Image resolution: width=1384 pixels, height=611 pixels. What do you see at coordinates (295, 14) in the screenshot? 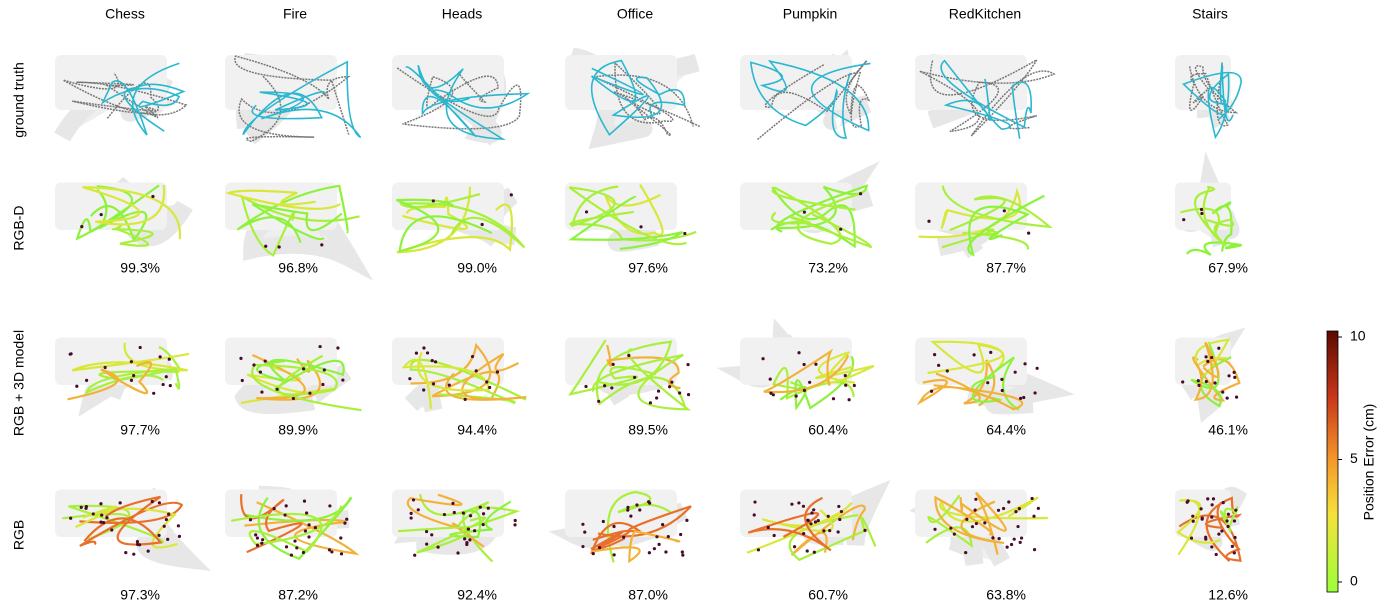
I see `column-header: Fire` at bounding box center [295, 14].